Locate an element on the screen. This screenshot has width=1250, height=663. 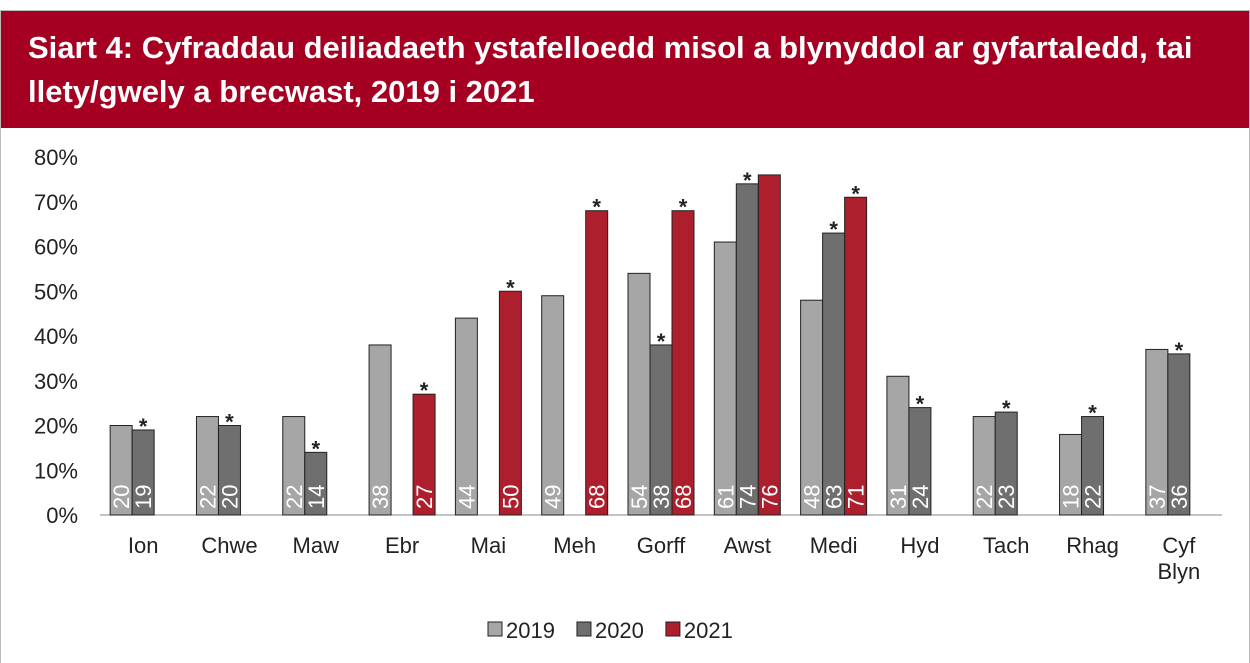
data-label: 48 is located at coordinates (812, 497).